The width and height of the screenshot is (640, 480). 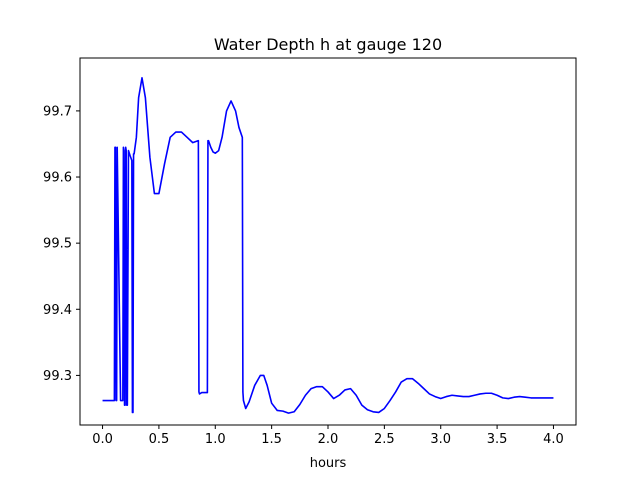 I want to click on x-tick-label: 1.0, so click(x=215, y=439).